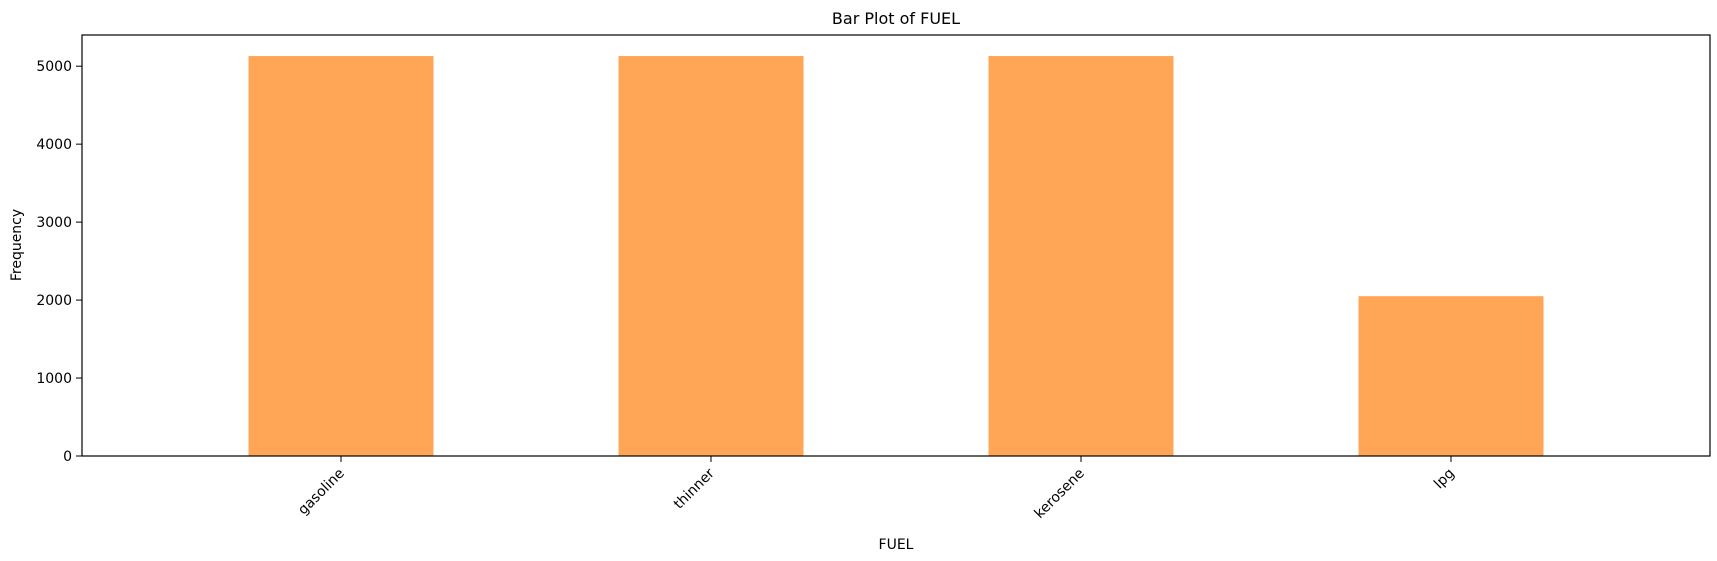  What do you see at coordinates (67, 457) in the screenshot?
I see `y-tick-label: 0` at bounding box center [67, 457].